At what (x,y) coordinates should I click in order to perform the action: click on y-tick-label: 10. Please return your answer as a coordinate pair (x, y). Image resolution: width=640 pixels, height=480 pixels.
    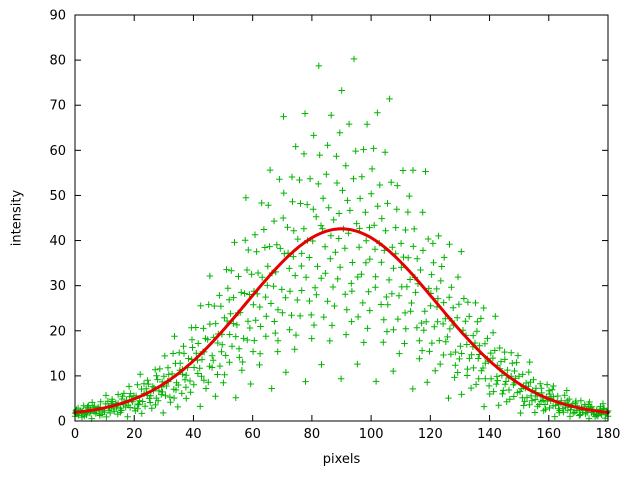
    Looking at the image, I should click on (57, 376).